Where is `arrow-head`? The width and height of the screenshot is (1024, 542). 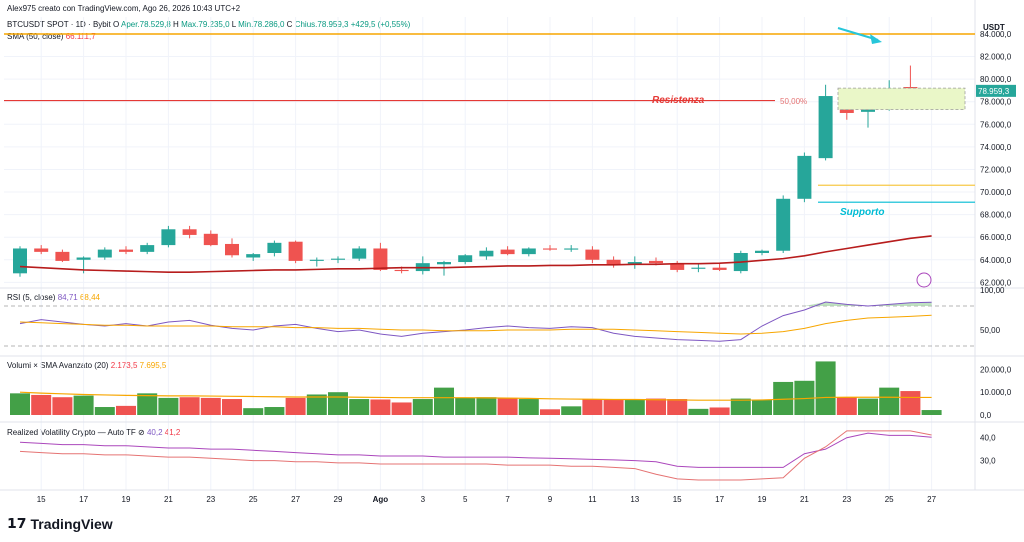 arrow-head is located at coordinates (876, 39).